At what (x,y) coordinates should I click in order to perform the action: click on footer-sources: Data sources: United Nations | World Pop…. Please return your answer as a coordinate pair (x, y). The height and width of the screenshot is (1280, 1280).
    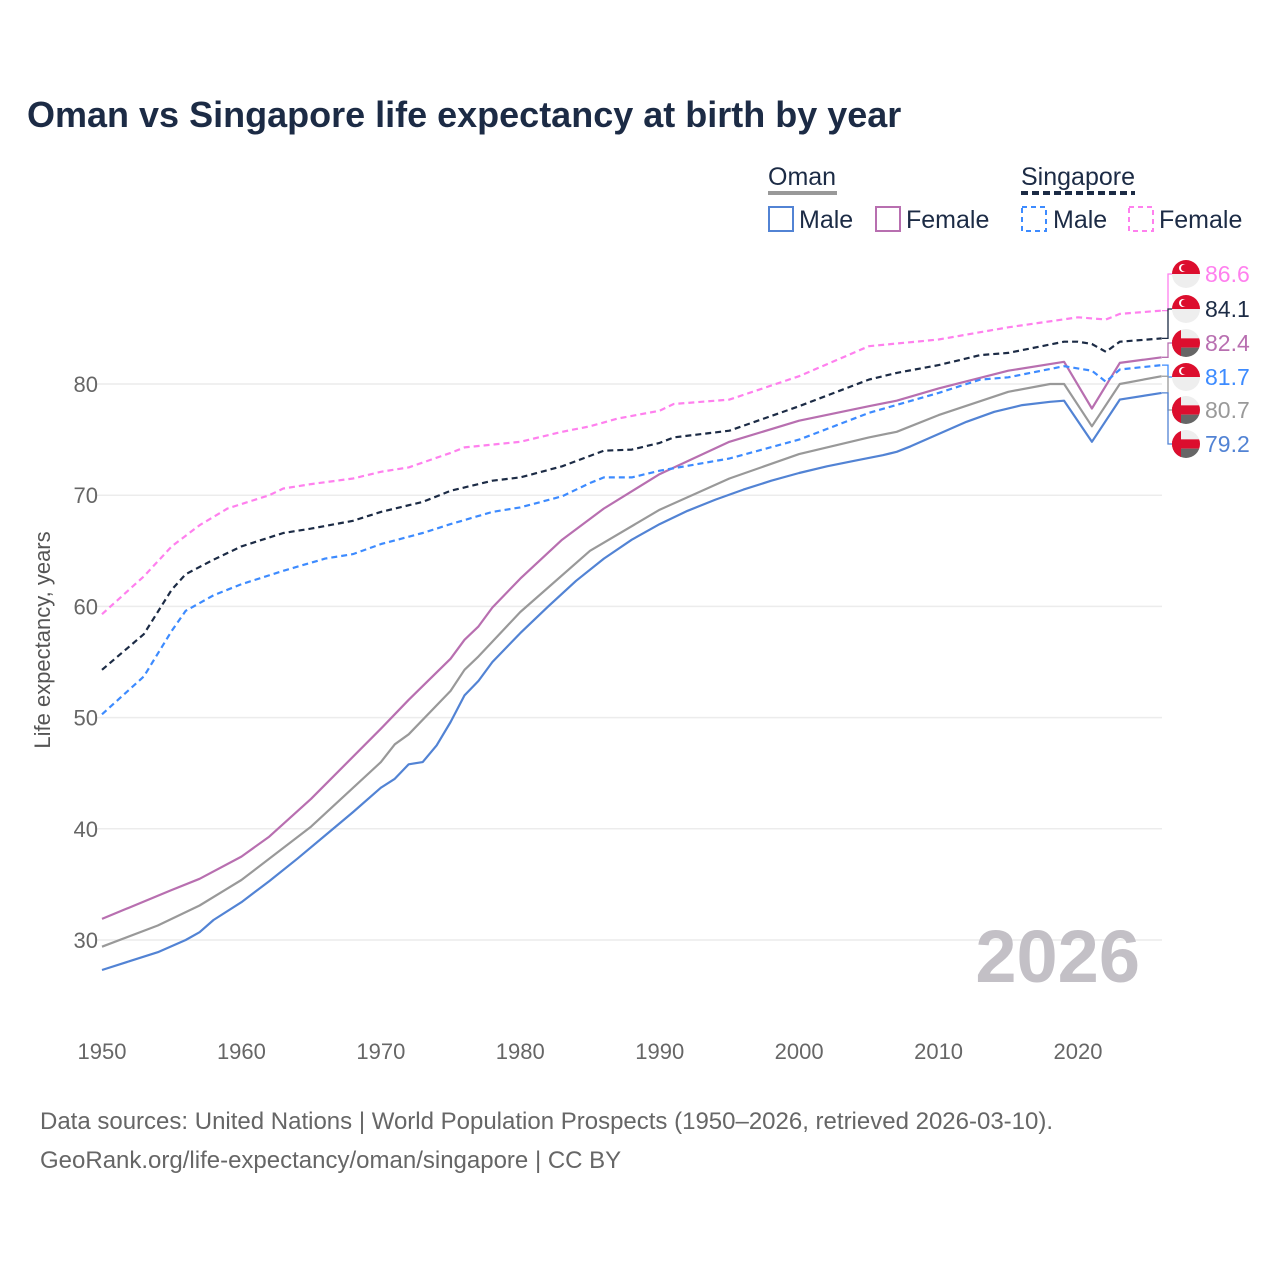
    Looking at the image, I should click on (547, 1121).